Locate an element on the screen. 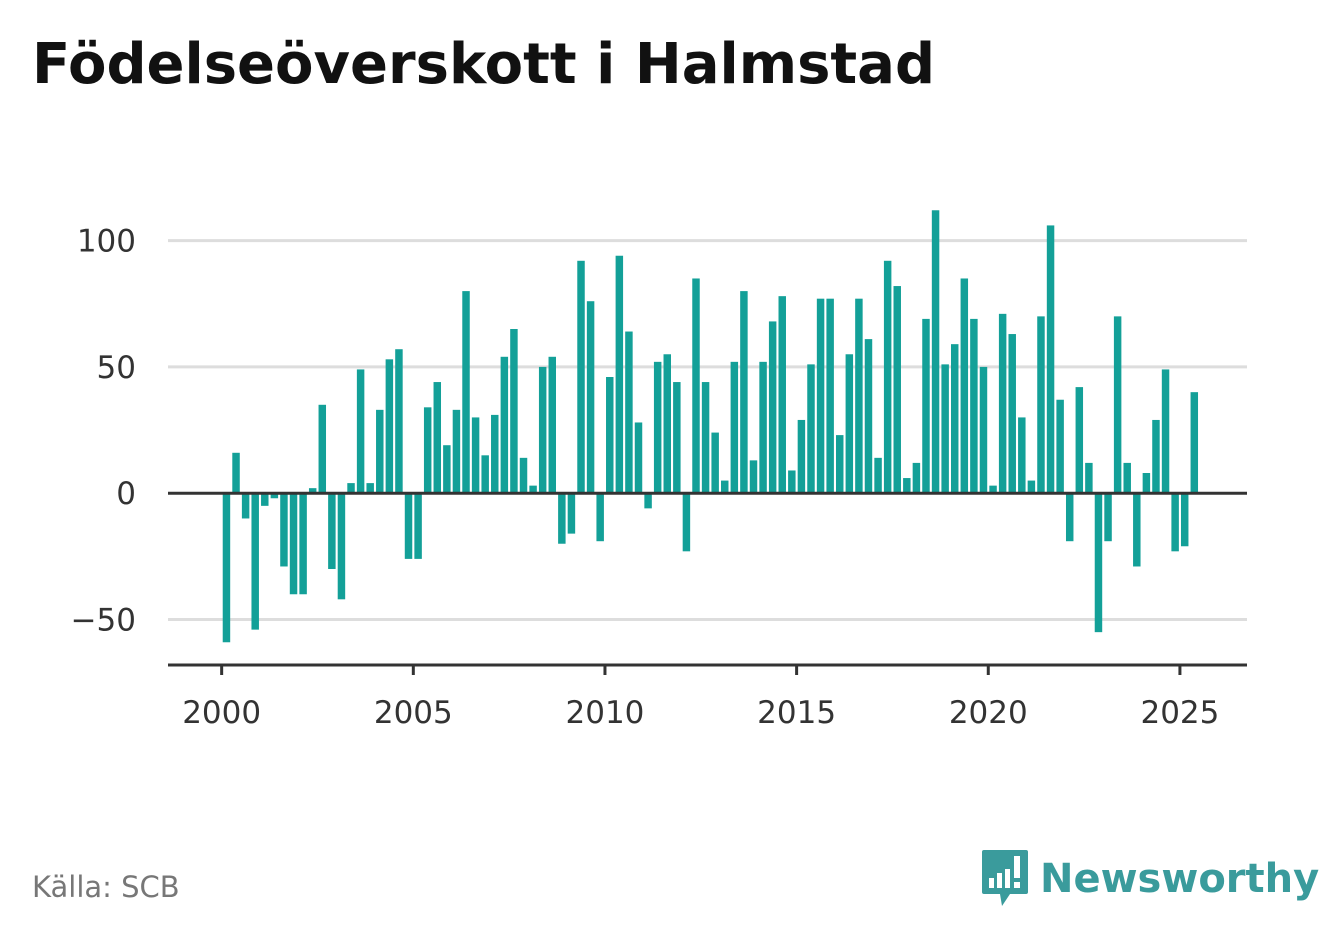 This screenshot has height=939, width=1322. newsworthy-logo: Newsworthy is located at coordinates (1149, 879).